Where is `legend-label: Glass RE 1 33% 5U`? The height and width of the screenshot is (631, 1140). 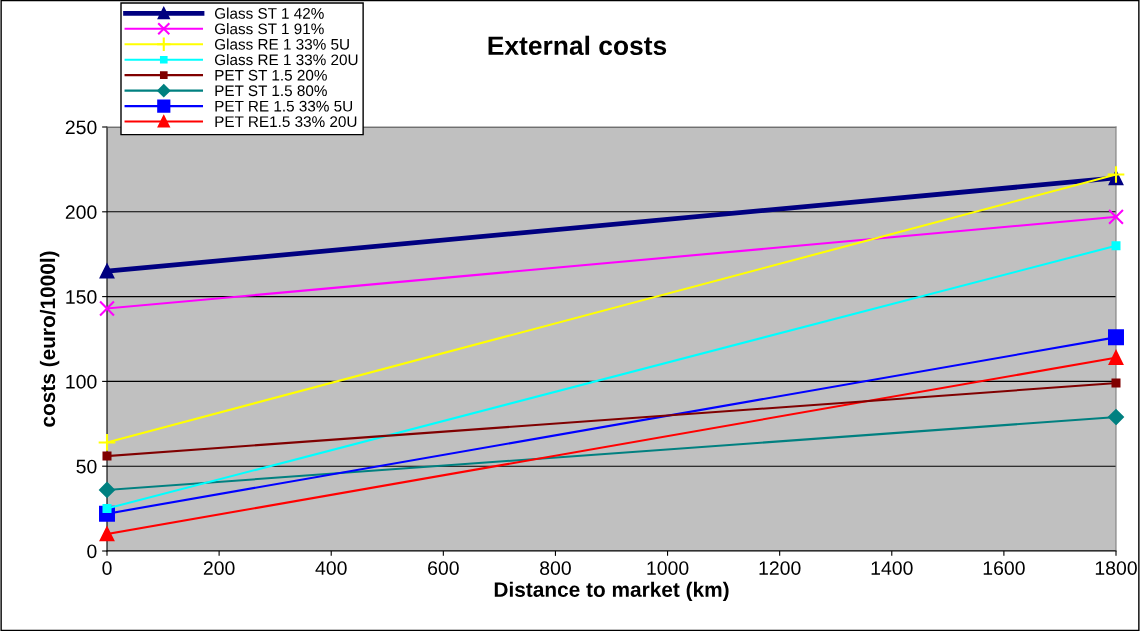
legend-label: Glass RE 1 33% 5U is located at coordinates (281, 44).